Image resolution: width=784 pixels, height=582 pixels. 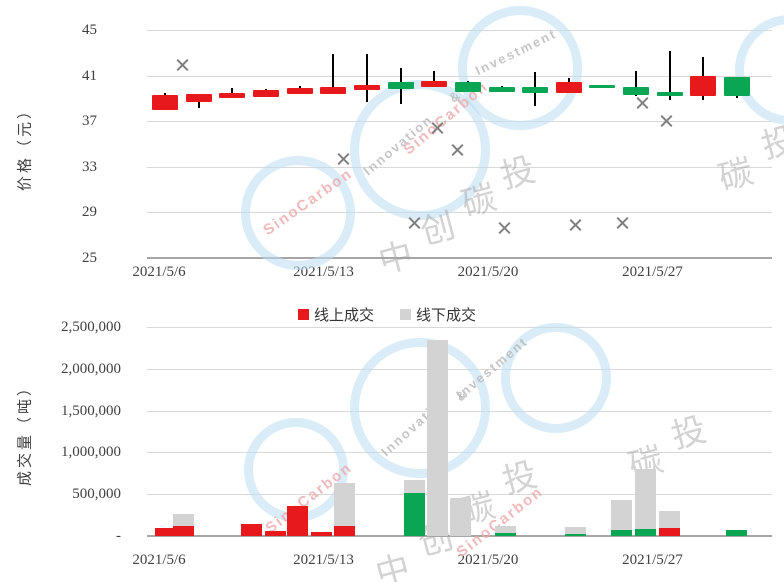 What do you see at coordinates (446, 316) in the screenshot?
I see `offline-series-label: 线下成交` at bounding box center [446, 316].